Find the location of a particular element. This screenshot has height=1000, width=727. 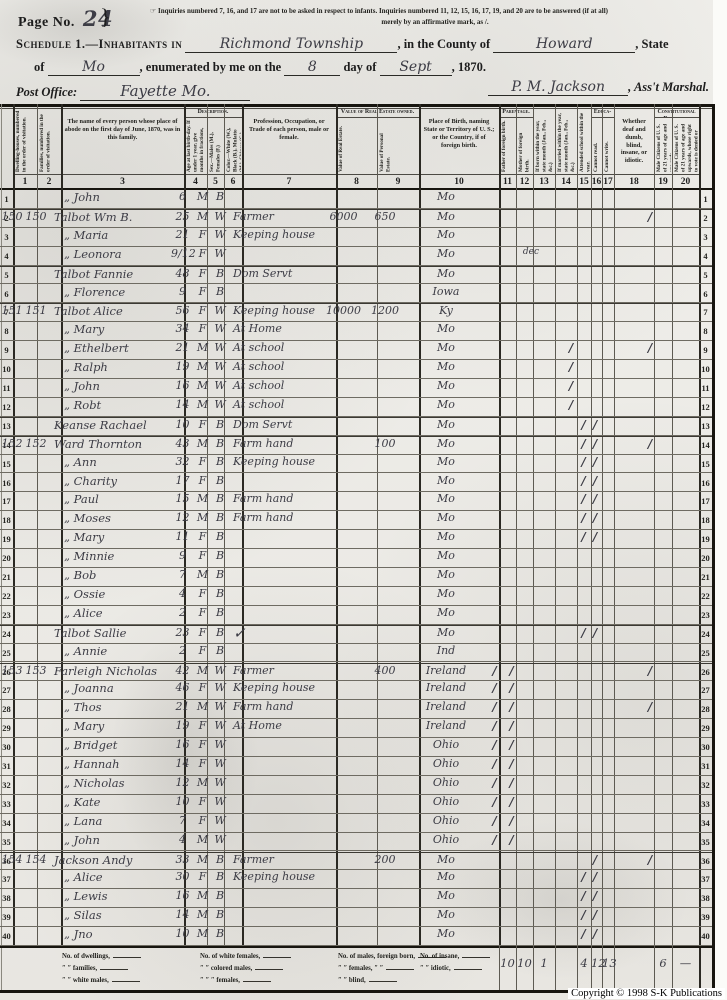

cell-name: „ Jno is located at coordinates (78, 934).